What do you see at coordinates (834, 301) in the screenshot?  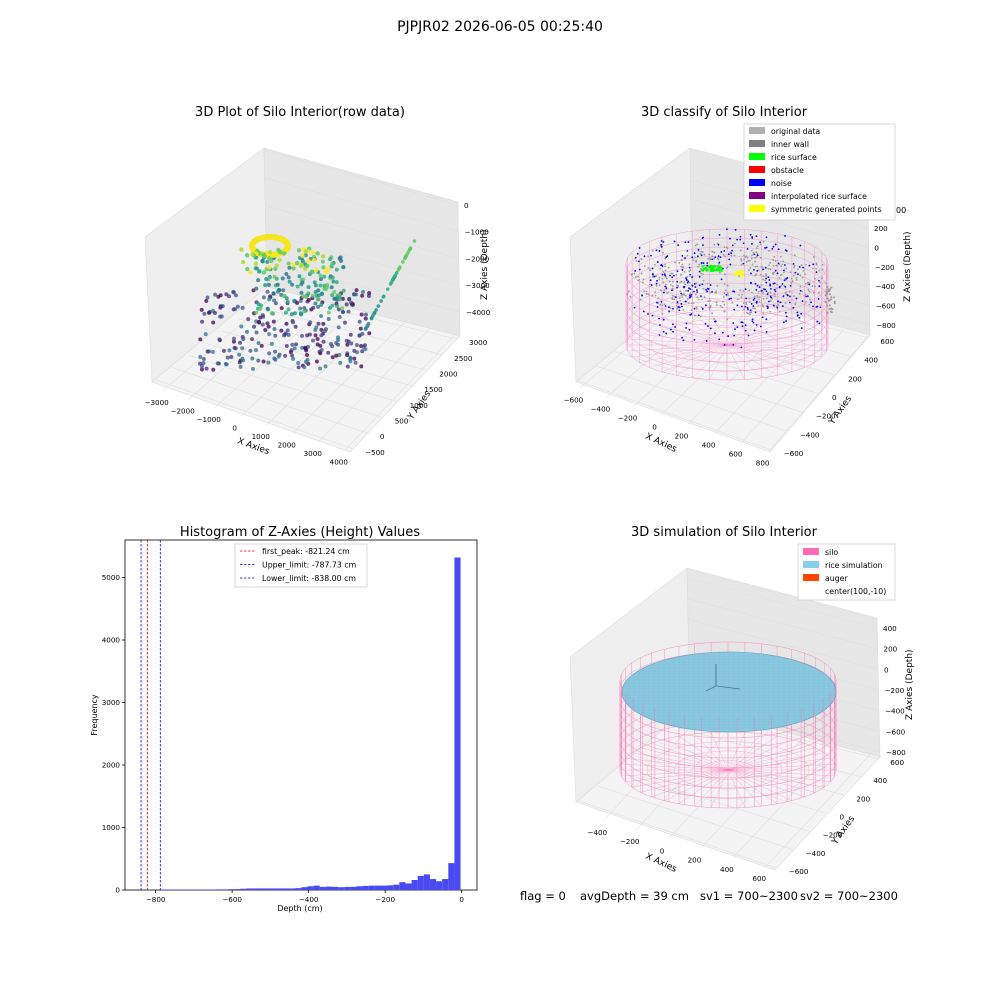 I see `inner-wall-point` at bounding box center [834, 301].